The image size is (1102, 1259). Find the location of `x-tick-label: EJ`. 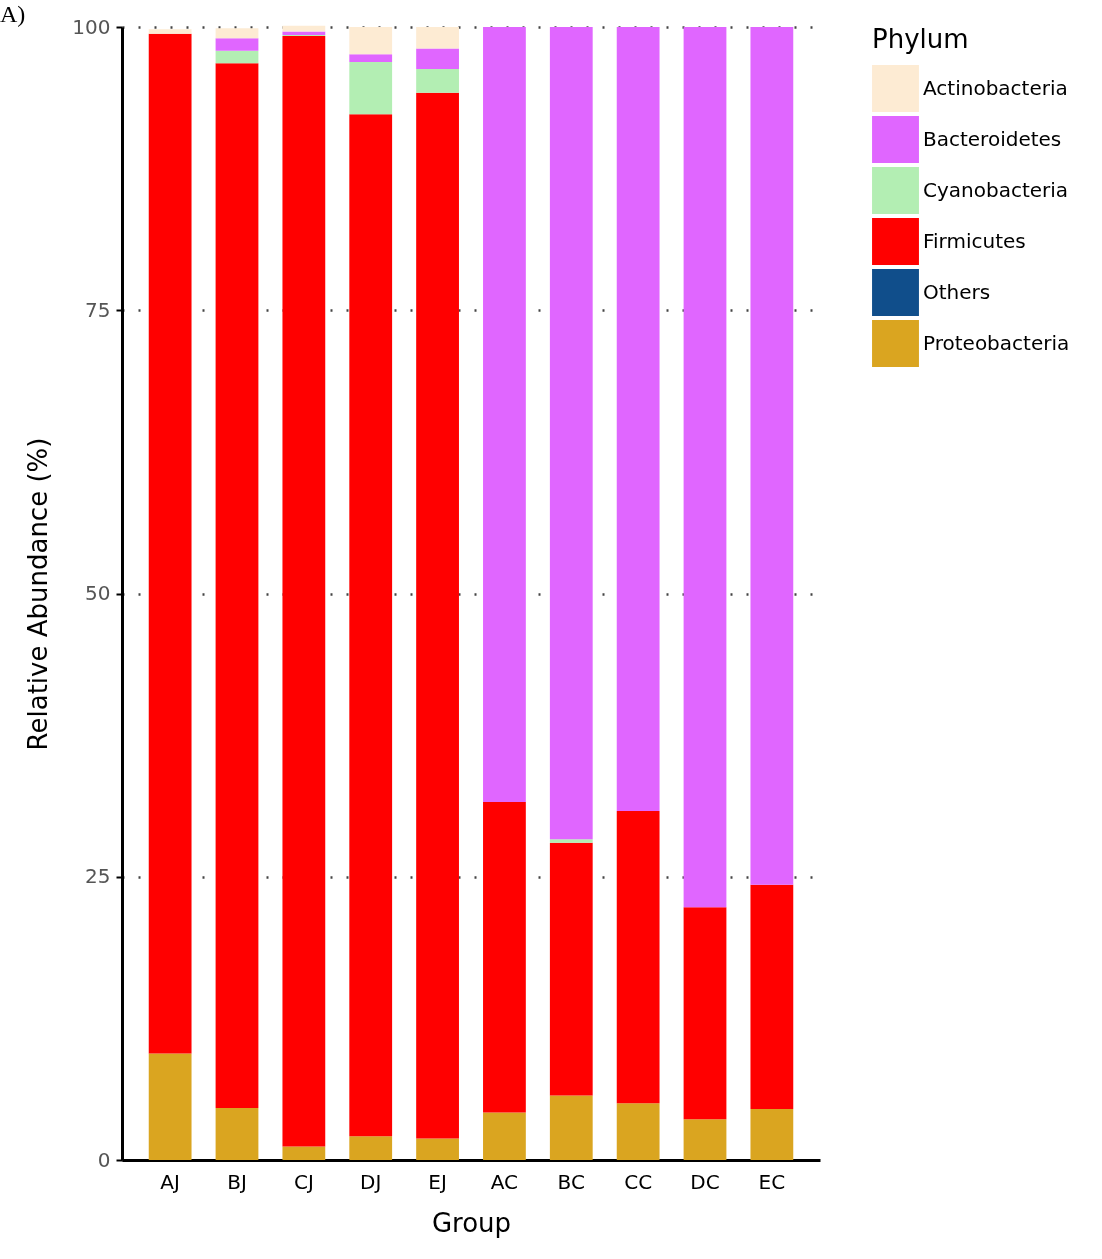

x-tick-label: EJ is located at coordinates (437, 1181).